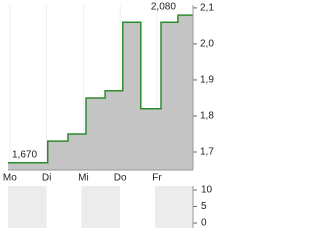 The height and width of the screenshot is (240, 320). I want to click on volume-tick-label: 5, so click(204, 206).